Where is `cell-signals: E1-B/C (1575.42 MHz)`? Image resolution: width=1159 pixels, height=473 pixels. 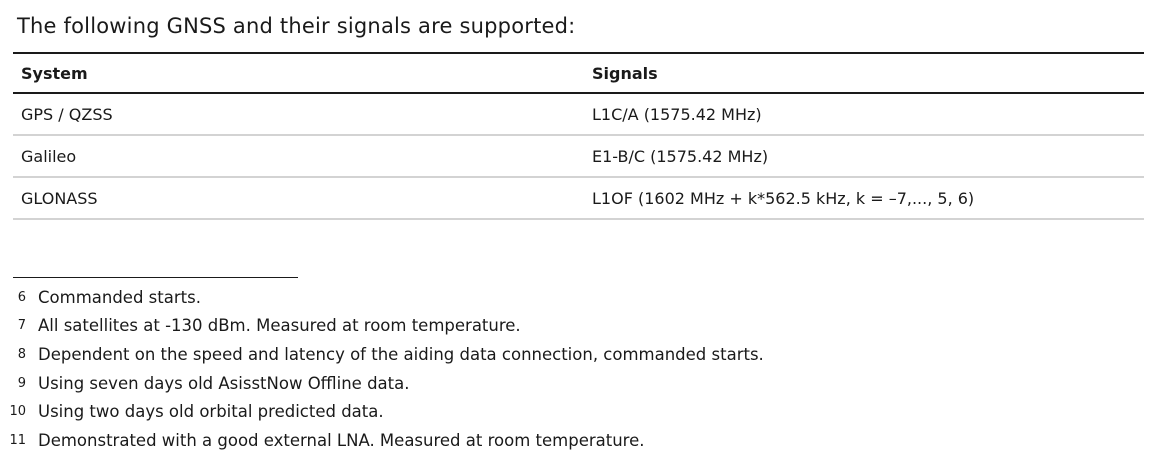 cell-signals: E1-B/C (1575.42 MHz) is located at coordinates (864, 156).